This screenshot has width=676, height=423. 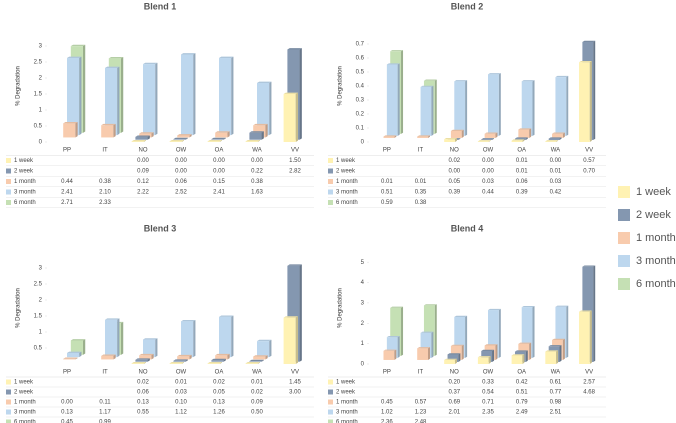 What do you see at coordinates (143, 172) in the screenshot?
I see `table-cell: 0.09` at bounding box center [143, 172].